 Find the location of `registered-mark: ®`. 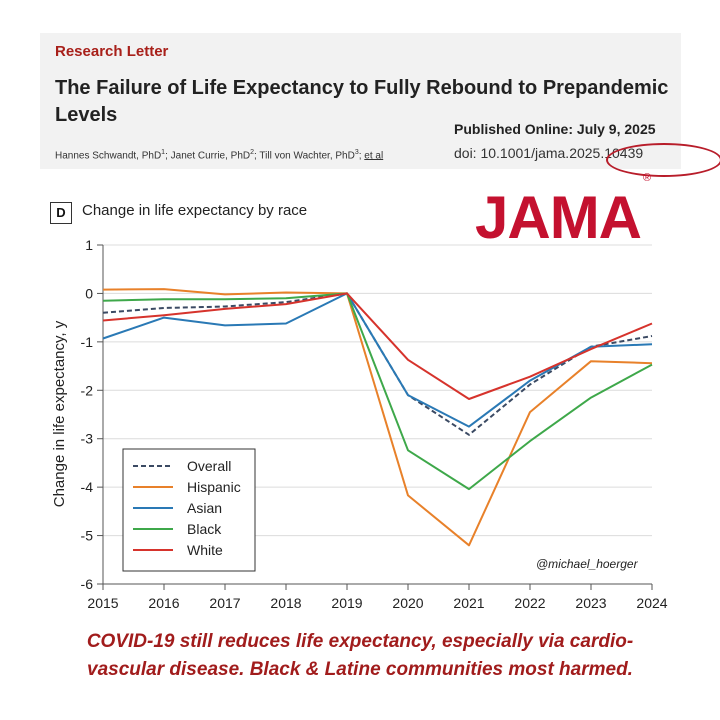

registered-mark: ® is located at coordinates (647, 178).